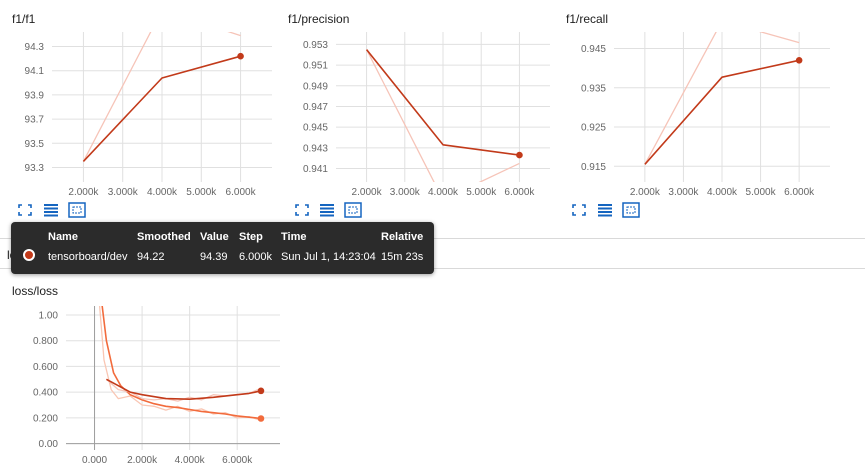 This screenshot has height=473, width=865. Describe the element at coordinates (94, 460) in the screenshot. I see `x-tick-label: 0.000` at that location.